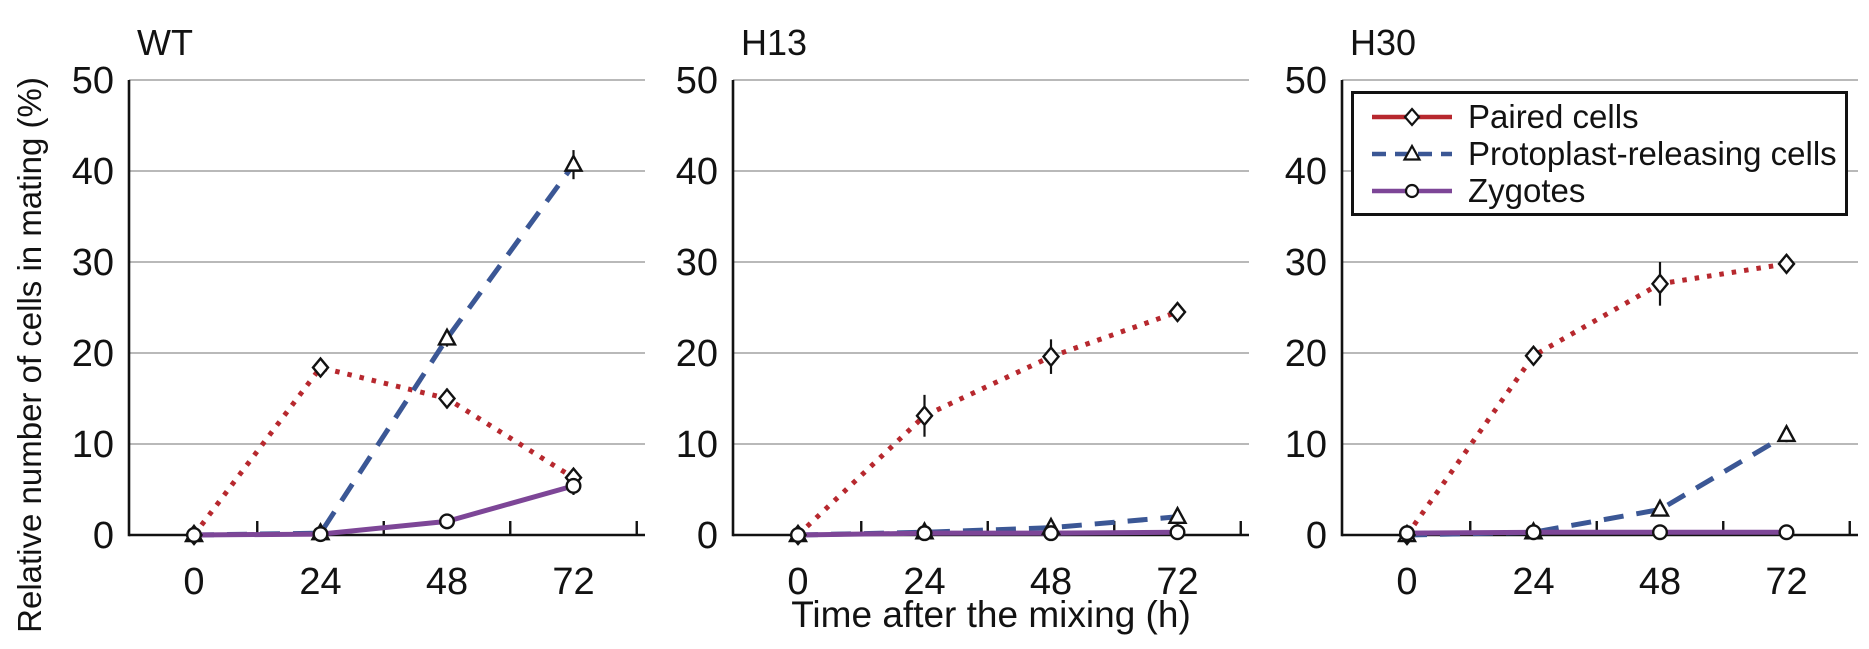 Image resolution: width=1869 pixels, height=649 pixels. Describe the element at coordinates (165, 42) in the screenshot. I see `panel-title-wt: WT` at that location.